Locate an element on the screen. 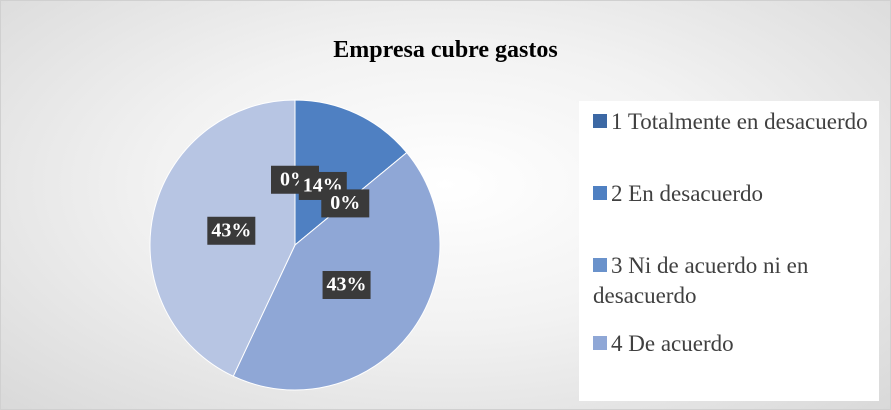 The image size is (891, 410). data-label-text: 0% is located at coordinates (345, 203).